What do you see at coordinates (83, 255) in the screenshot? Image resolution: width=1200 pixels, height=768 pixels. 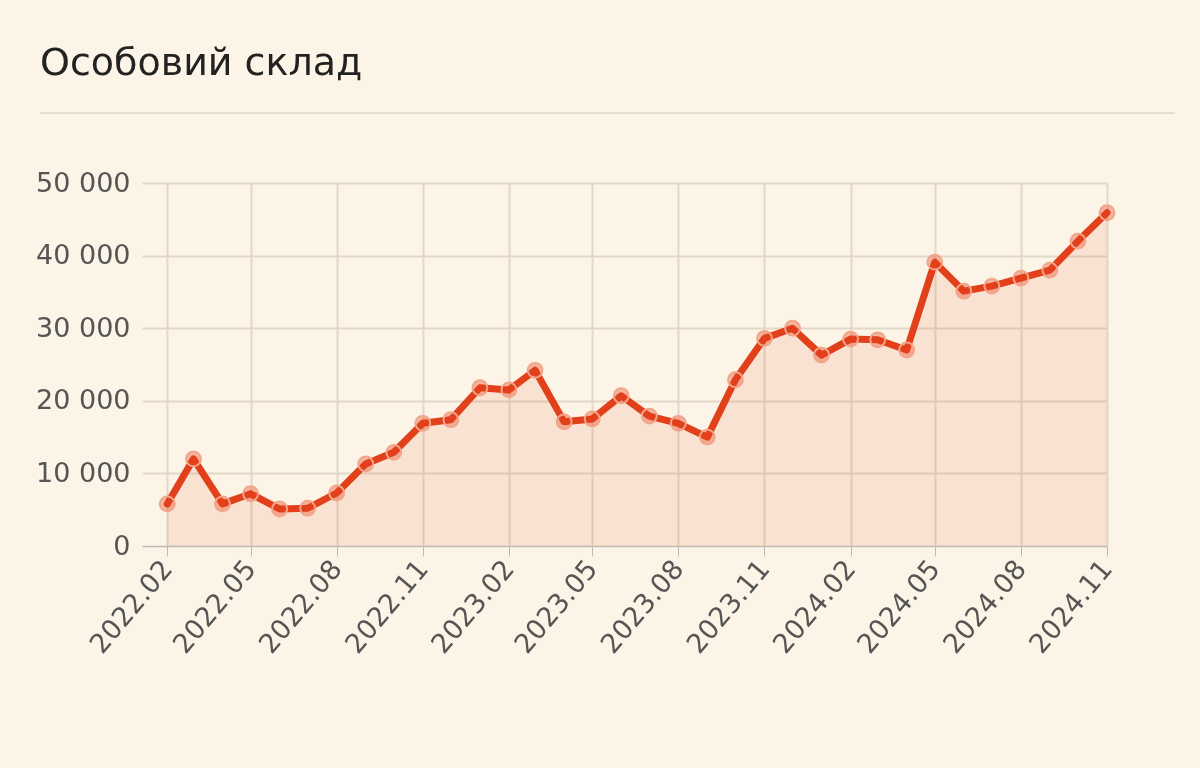 I see `y-tick-label: 40 000` at bounding box center [83, 255].